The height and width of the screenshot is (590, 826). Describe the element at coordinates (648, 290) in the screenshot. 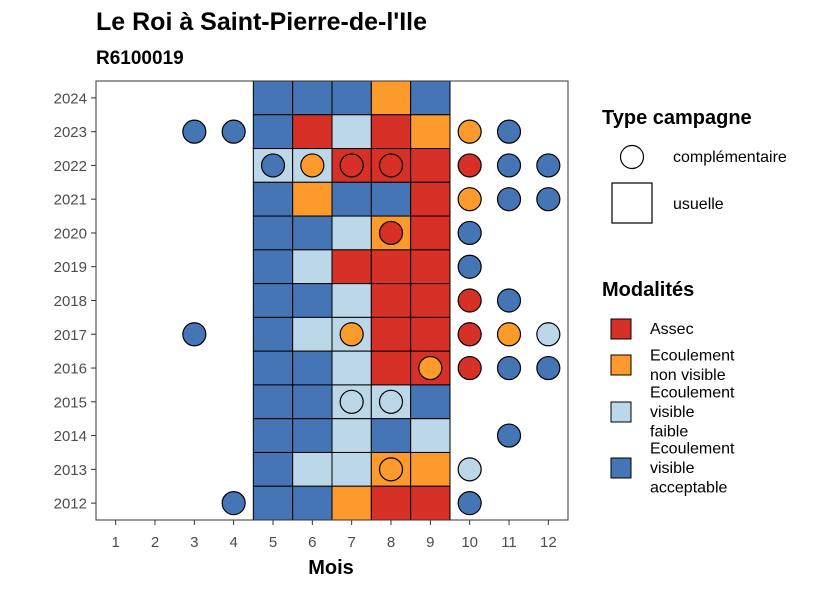

I see `legend-modalites-title: Modalités` at that location.